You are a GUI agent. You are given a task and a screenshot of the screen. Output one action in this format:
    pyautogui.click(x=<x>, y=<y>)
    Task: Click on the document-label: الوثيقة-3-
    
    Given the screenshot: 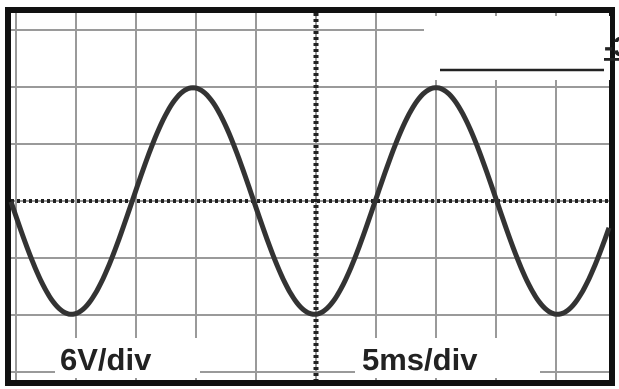 What is the action you would take?
    pyautogui.click(x=611, y=47)
    